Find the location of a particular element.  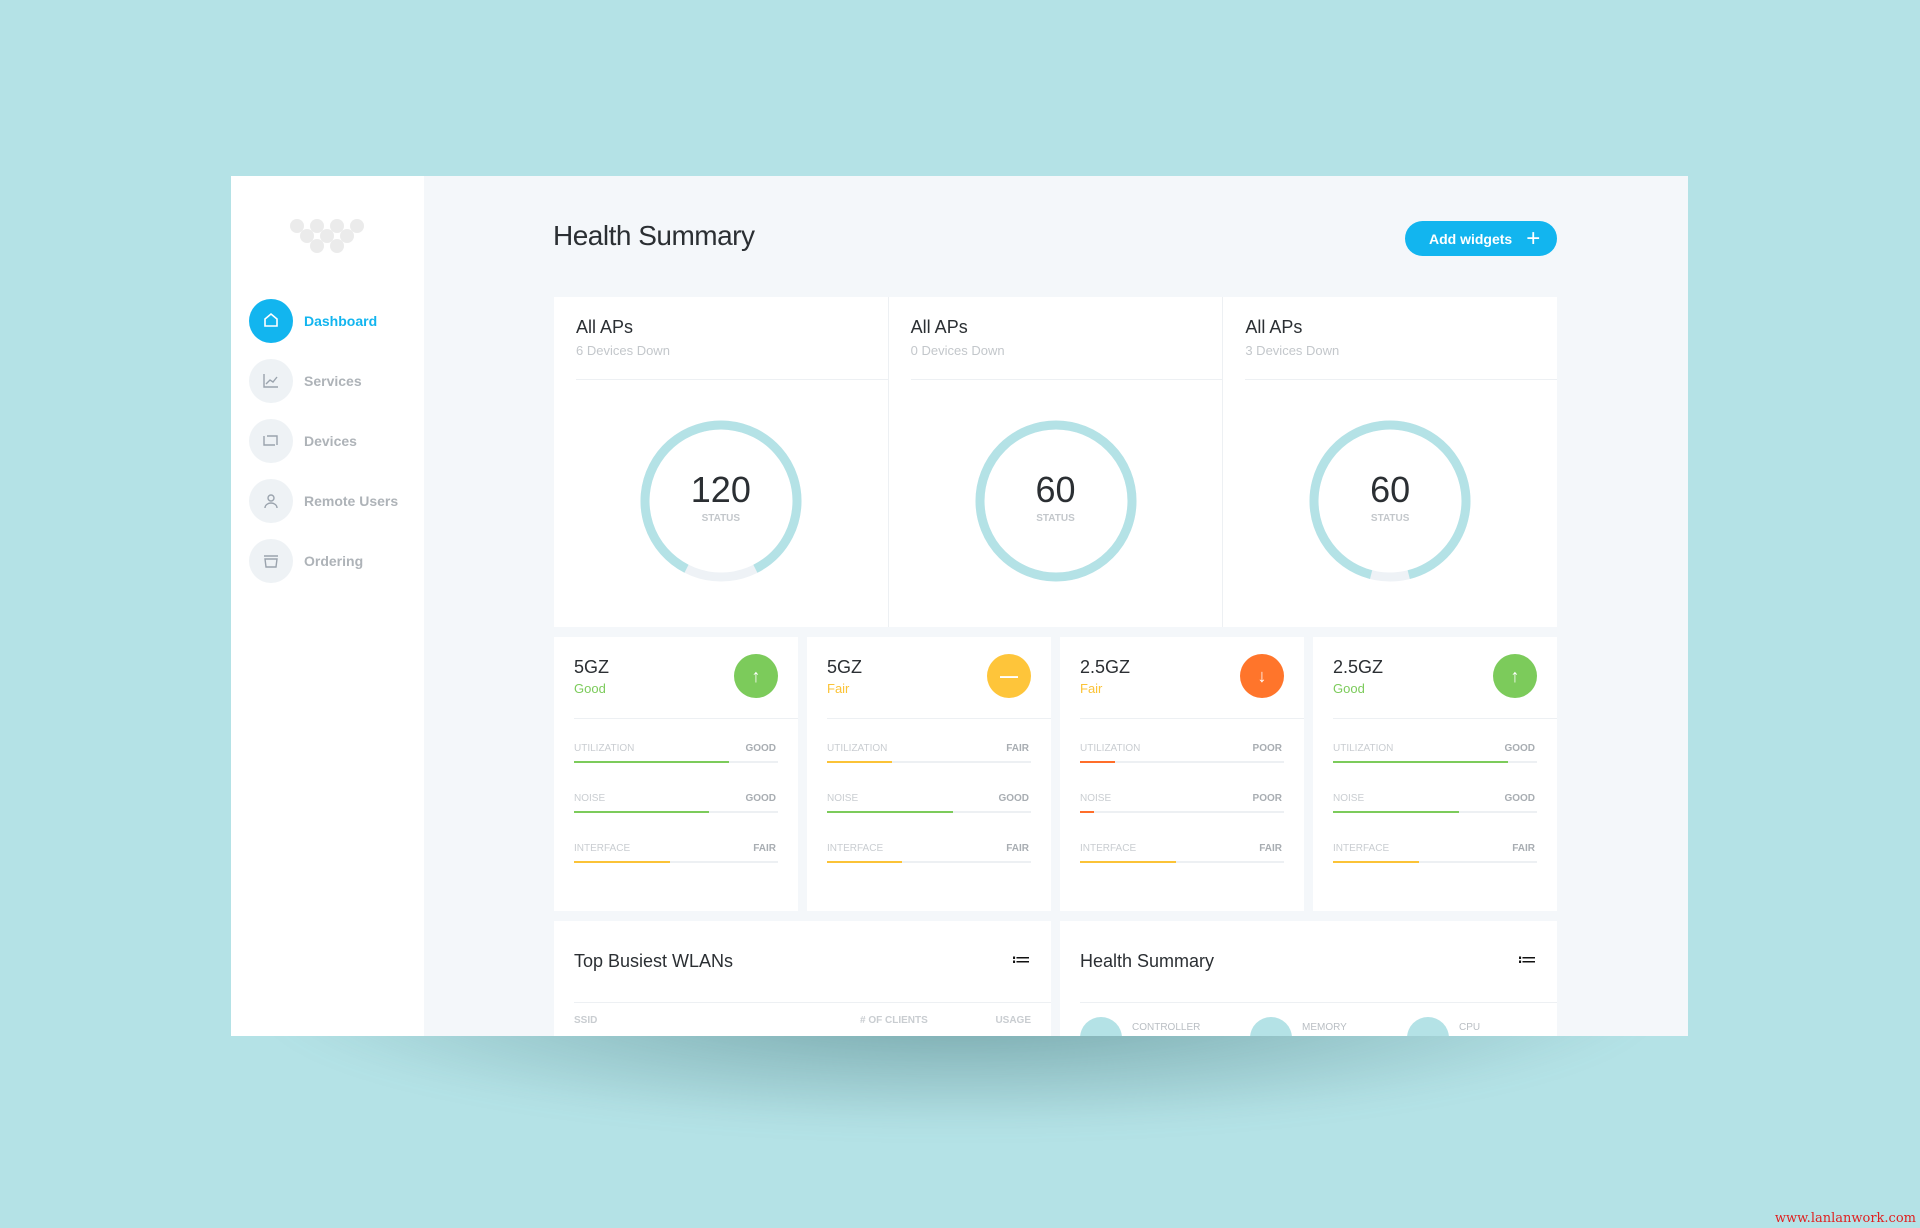

minus-icon: — is located at coordinates (1009, 676).